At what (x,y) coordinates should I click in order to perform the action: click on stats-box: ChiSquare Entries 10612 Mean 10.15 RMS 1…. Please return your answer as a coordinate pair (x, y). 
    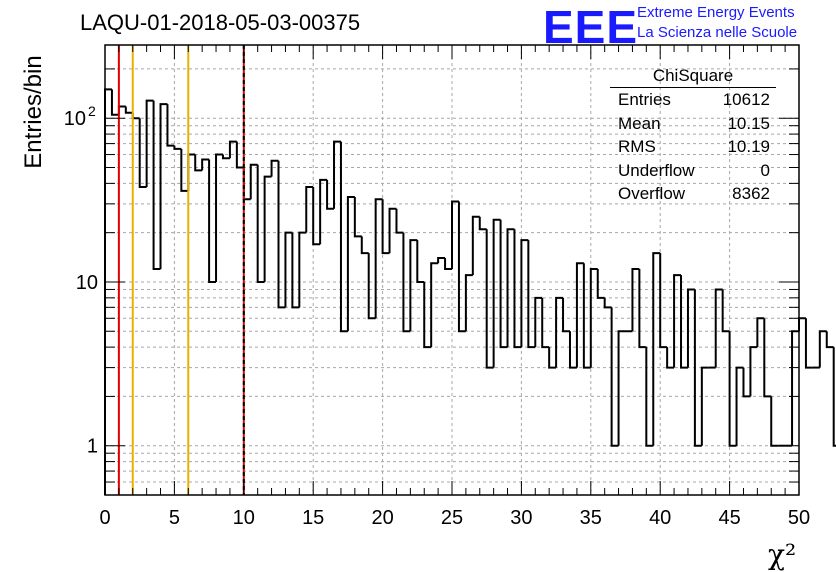
    Looking at the image, I should click on (693, 137).